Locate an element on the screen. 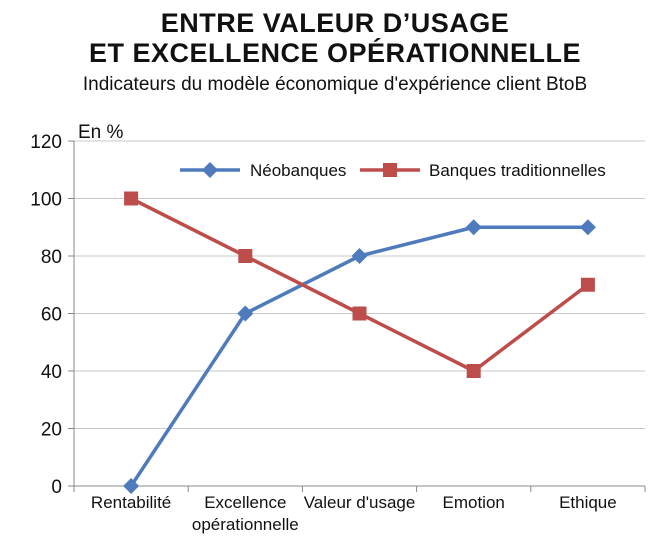 The width and height of the screenshot is (670, 546). y-tick-label-100: 100 is located at coordinates (46, 200).